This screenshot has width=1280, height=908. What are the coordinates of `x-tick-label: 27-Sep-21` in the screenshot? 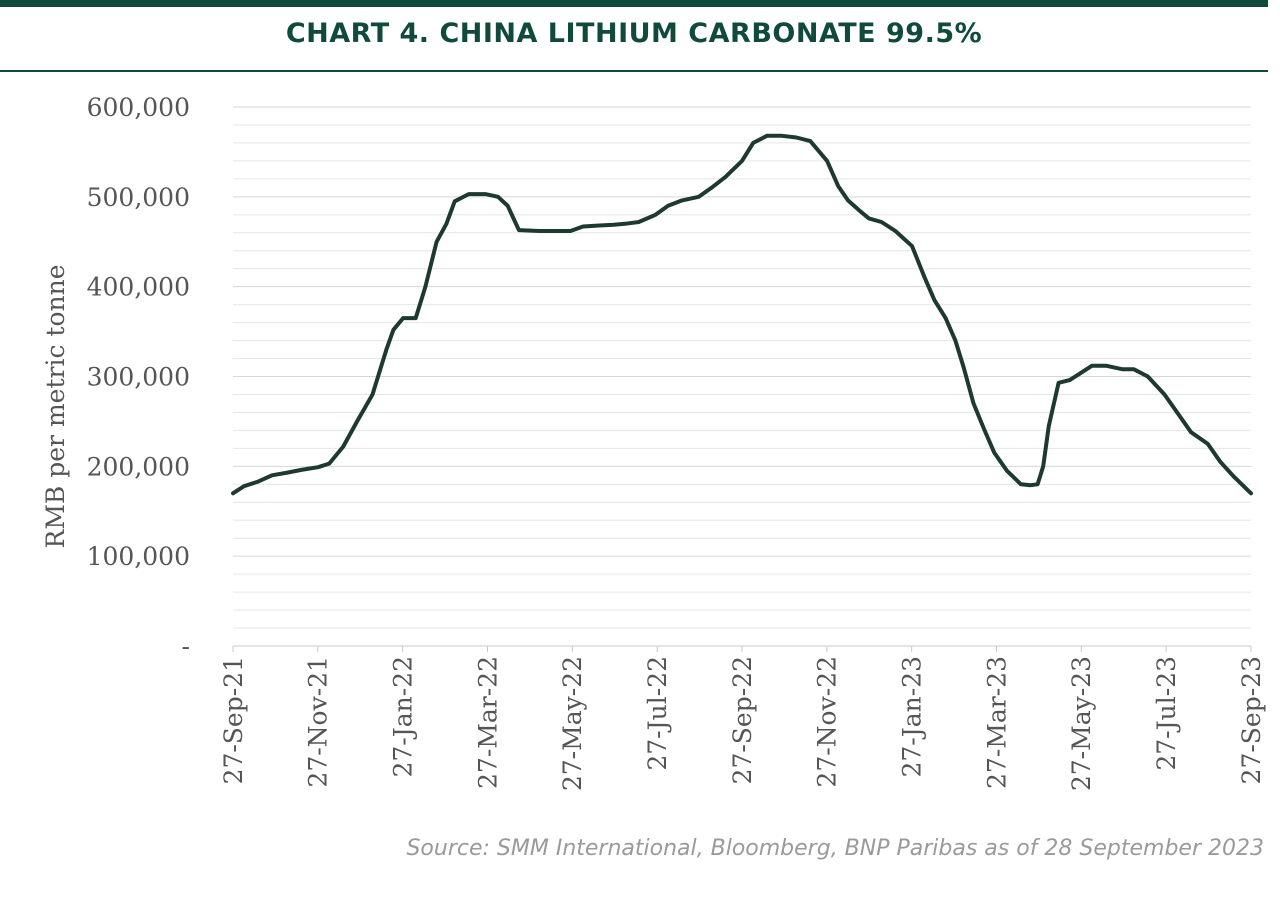 It's located at (233, 720).